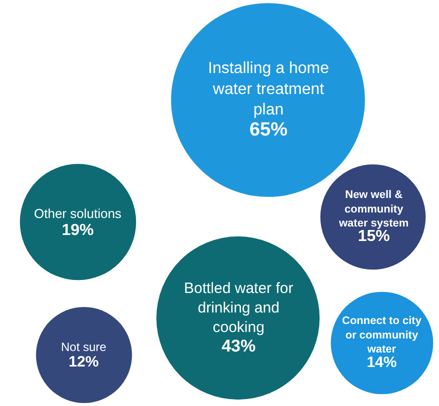 The image size is (439, 406). Describe the element at coordinates (83, 362) in the screenshot. I see `data-label: 12%` at that location.